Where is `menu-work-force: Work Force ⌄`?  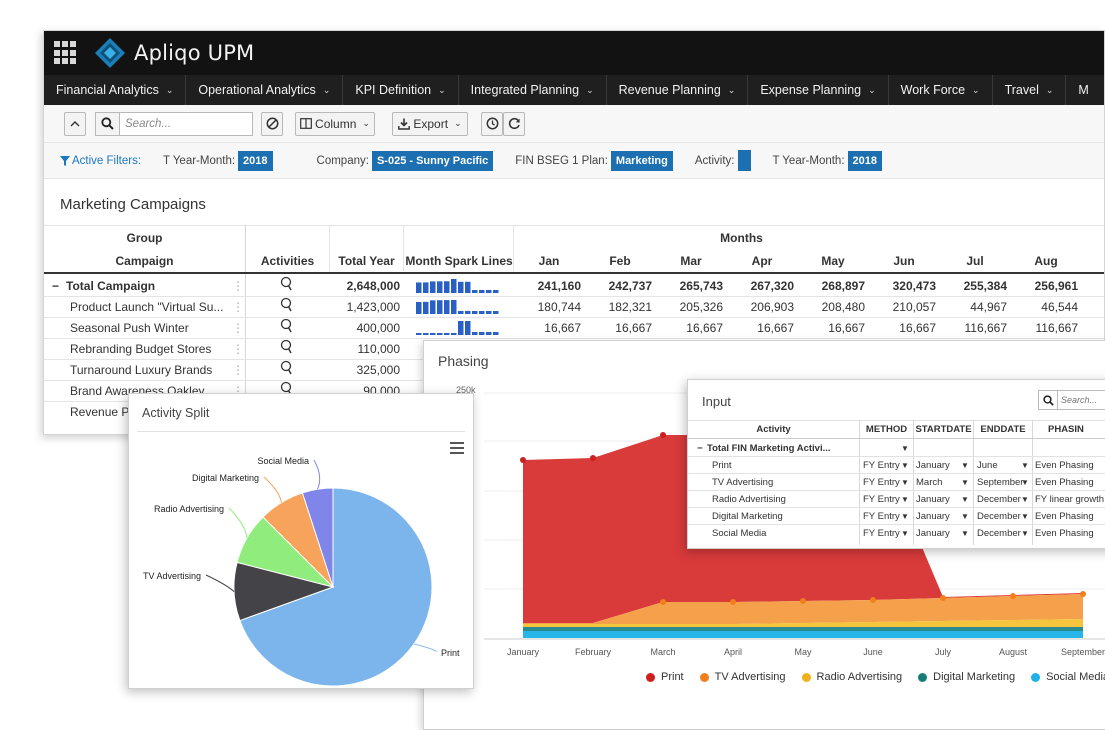
menu-work-force: Work Force ⌄ is located at coordinates (941, 90).